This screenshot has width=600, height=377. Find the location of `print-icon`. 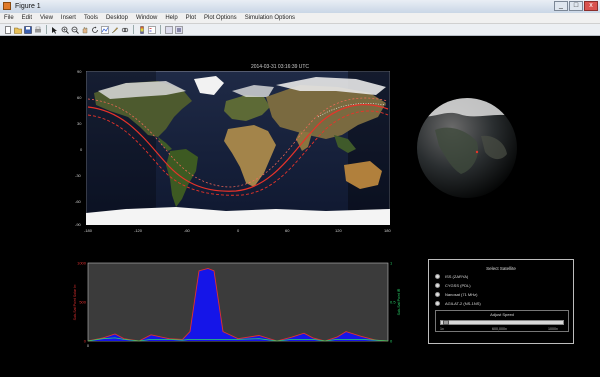

print-icon is located at coordinates (38, 30).